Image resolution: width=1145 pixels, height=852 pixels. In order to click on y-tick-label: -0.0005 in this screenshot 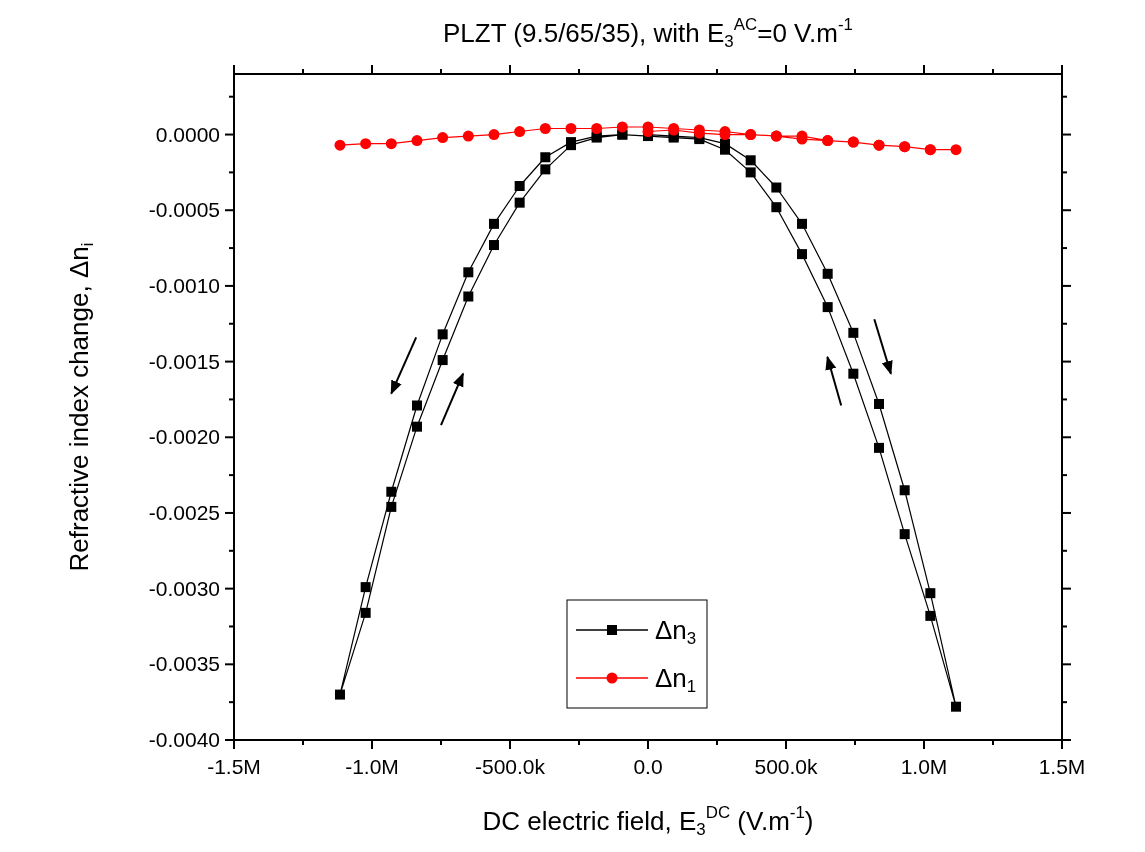, I will do `click(184, 210)`.